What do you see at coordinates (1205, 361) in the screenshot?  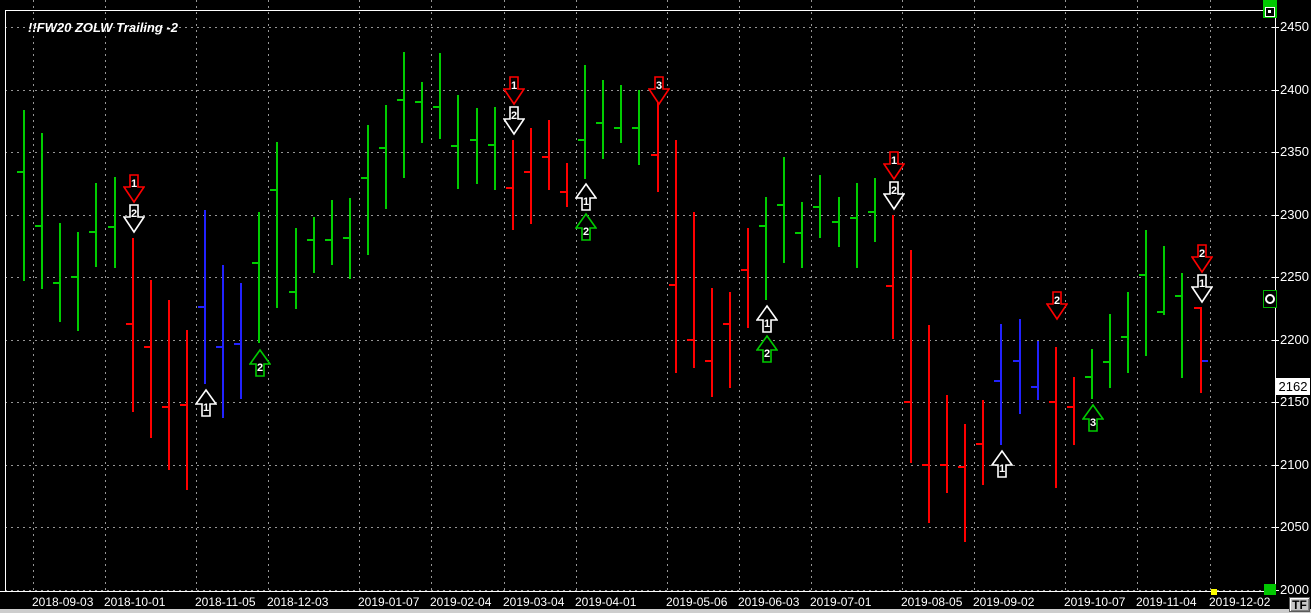 I see `last-bar-blue-tick` at bounding box center [1205, 361].